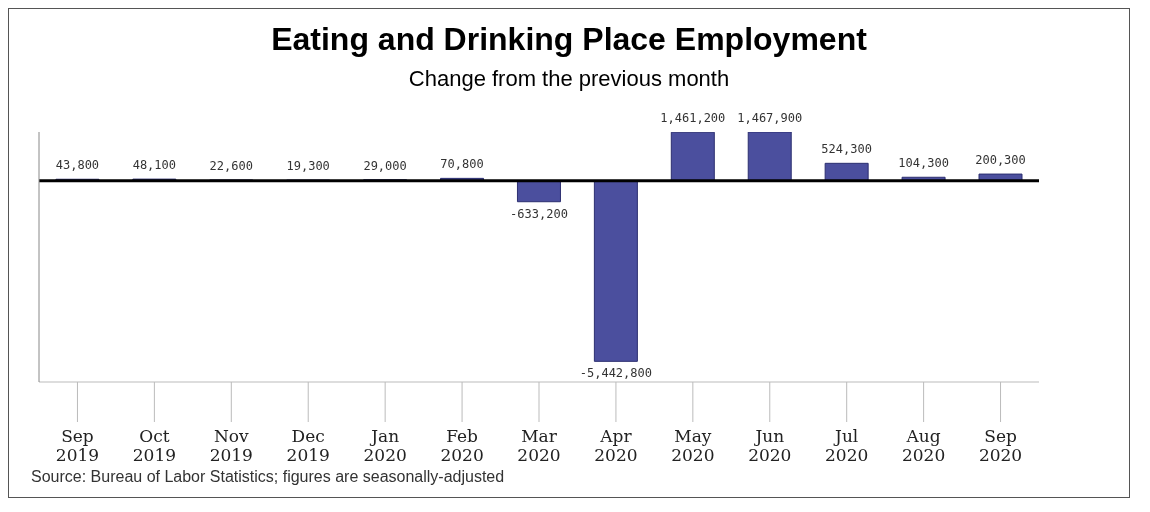 The image size is (1150, 512). What do you see at coordinates (231, 445) in the screenshot?
I see `x-tick-label: Nov 2019` at bounding box center [231, 445].